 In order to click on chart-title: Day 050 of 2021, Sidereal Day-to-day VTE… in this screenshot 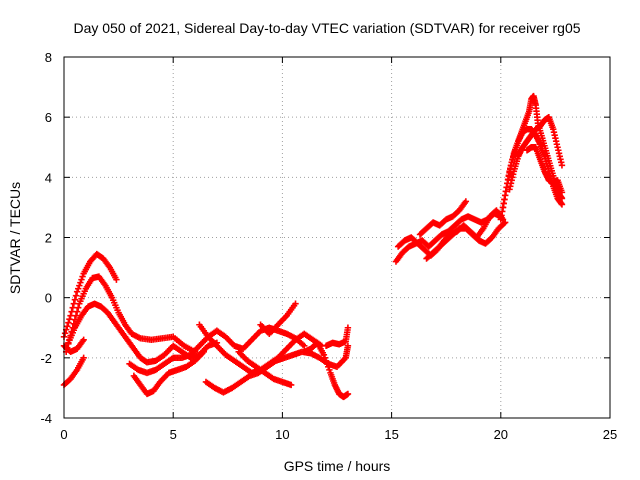, I will do `click(326, 28)`.